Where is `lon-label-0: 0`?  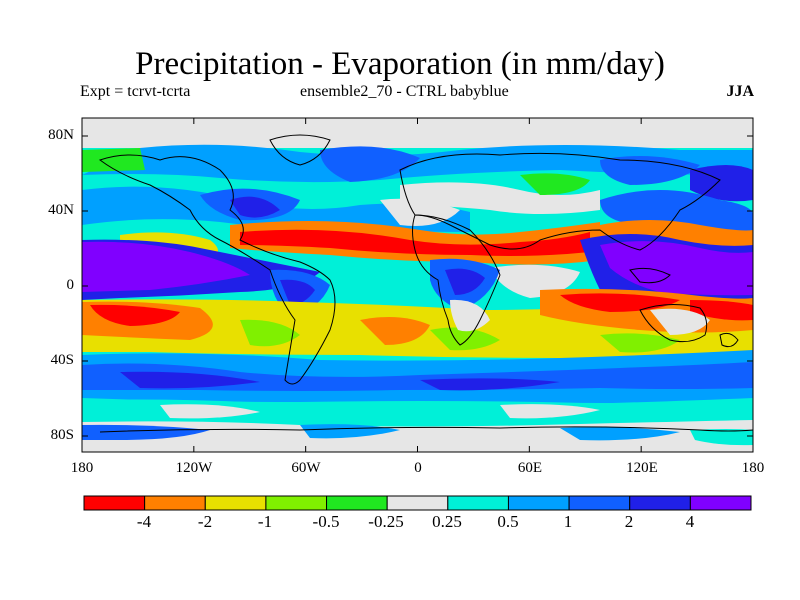 lon-label-0: 0 is located at coordinates (418, 468).